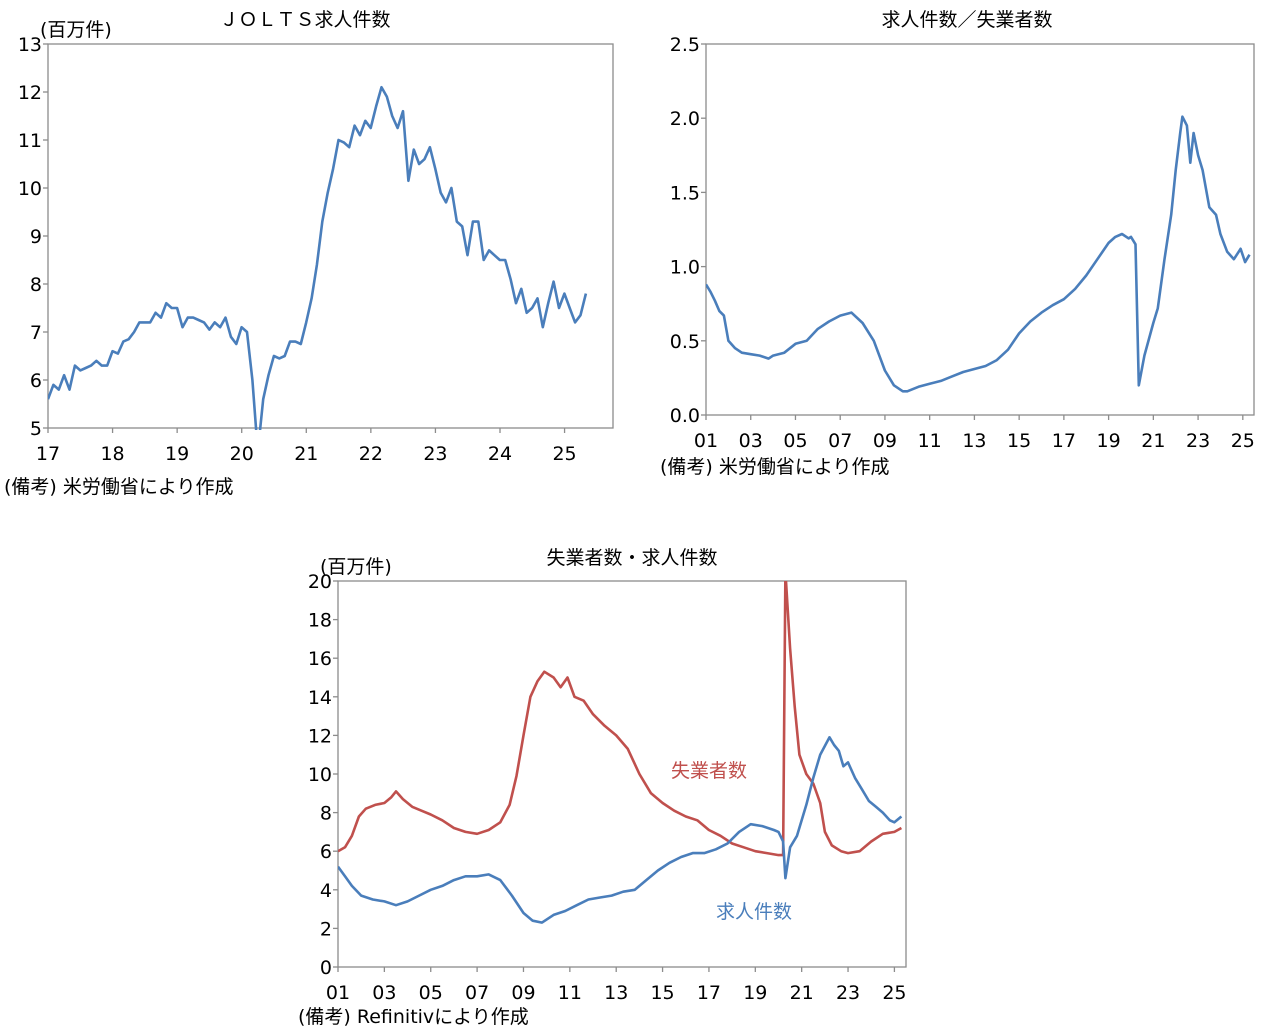 Image resolution: width=1266 pixels, height=1029 pixels. What do you see at coordinates (685, 193) in the screenshot?
I see `y-tick-label: 1.5` at bounding box center [685, 193].